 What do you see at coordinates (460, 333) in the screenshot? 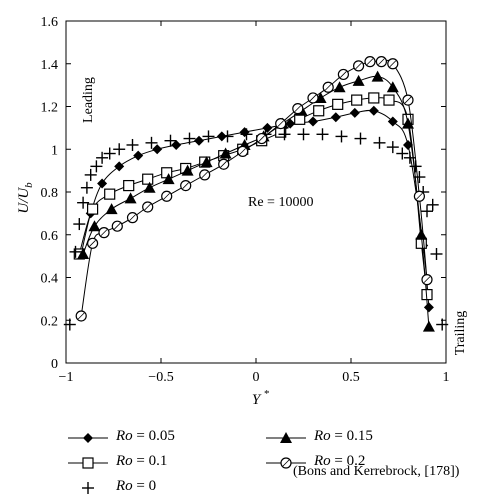
I see `trailing-annotation: Trailing` at bounding box center [460, 333].